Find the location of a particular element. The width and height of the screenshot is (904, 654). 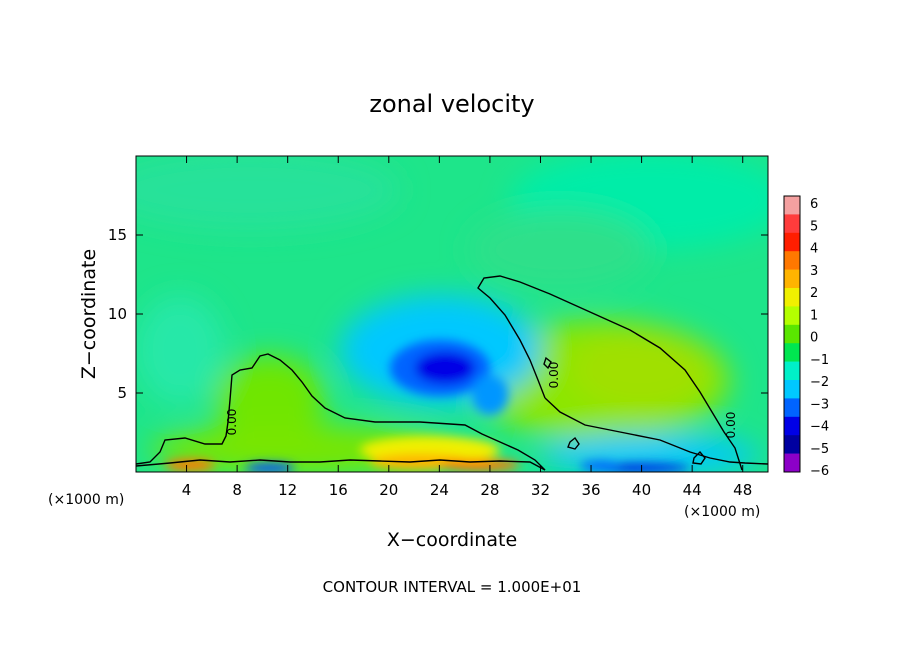

colorbar-tick-label: −2 is located at coordinates (819, 382).